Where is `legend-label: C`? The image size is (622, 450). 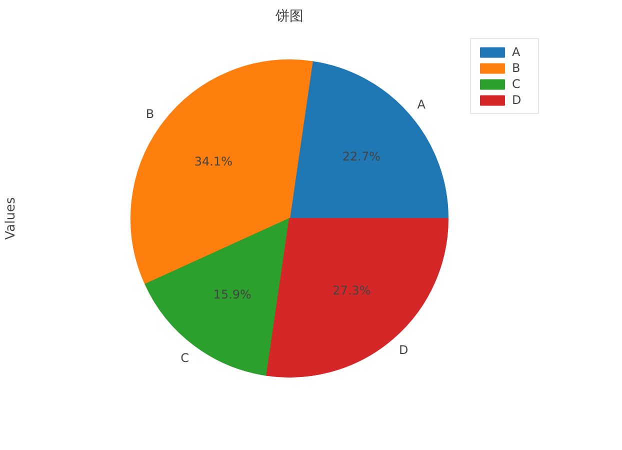
legend-label: C is located at coordinates (517, 84).